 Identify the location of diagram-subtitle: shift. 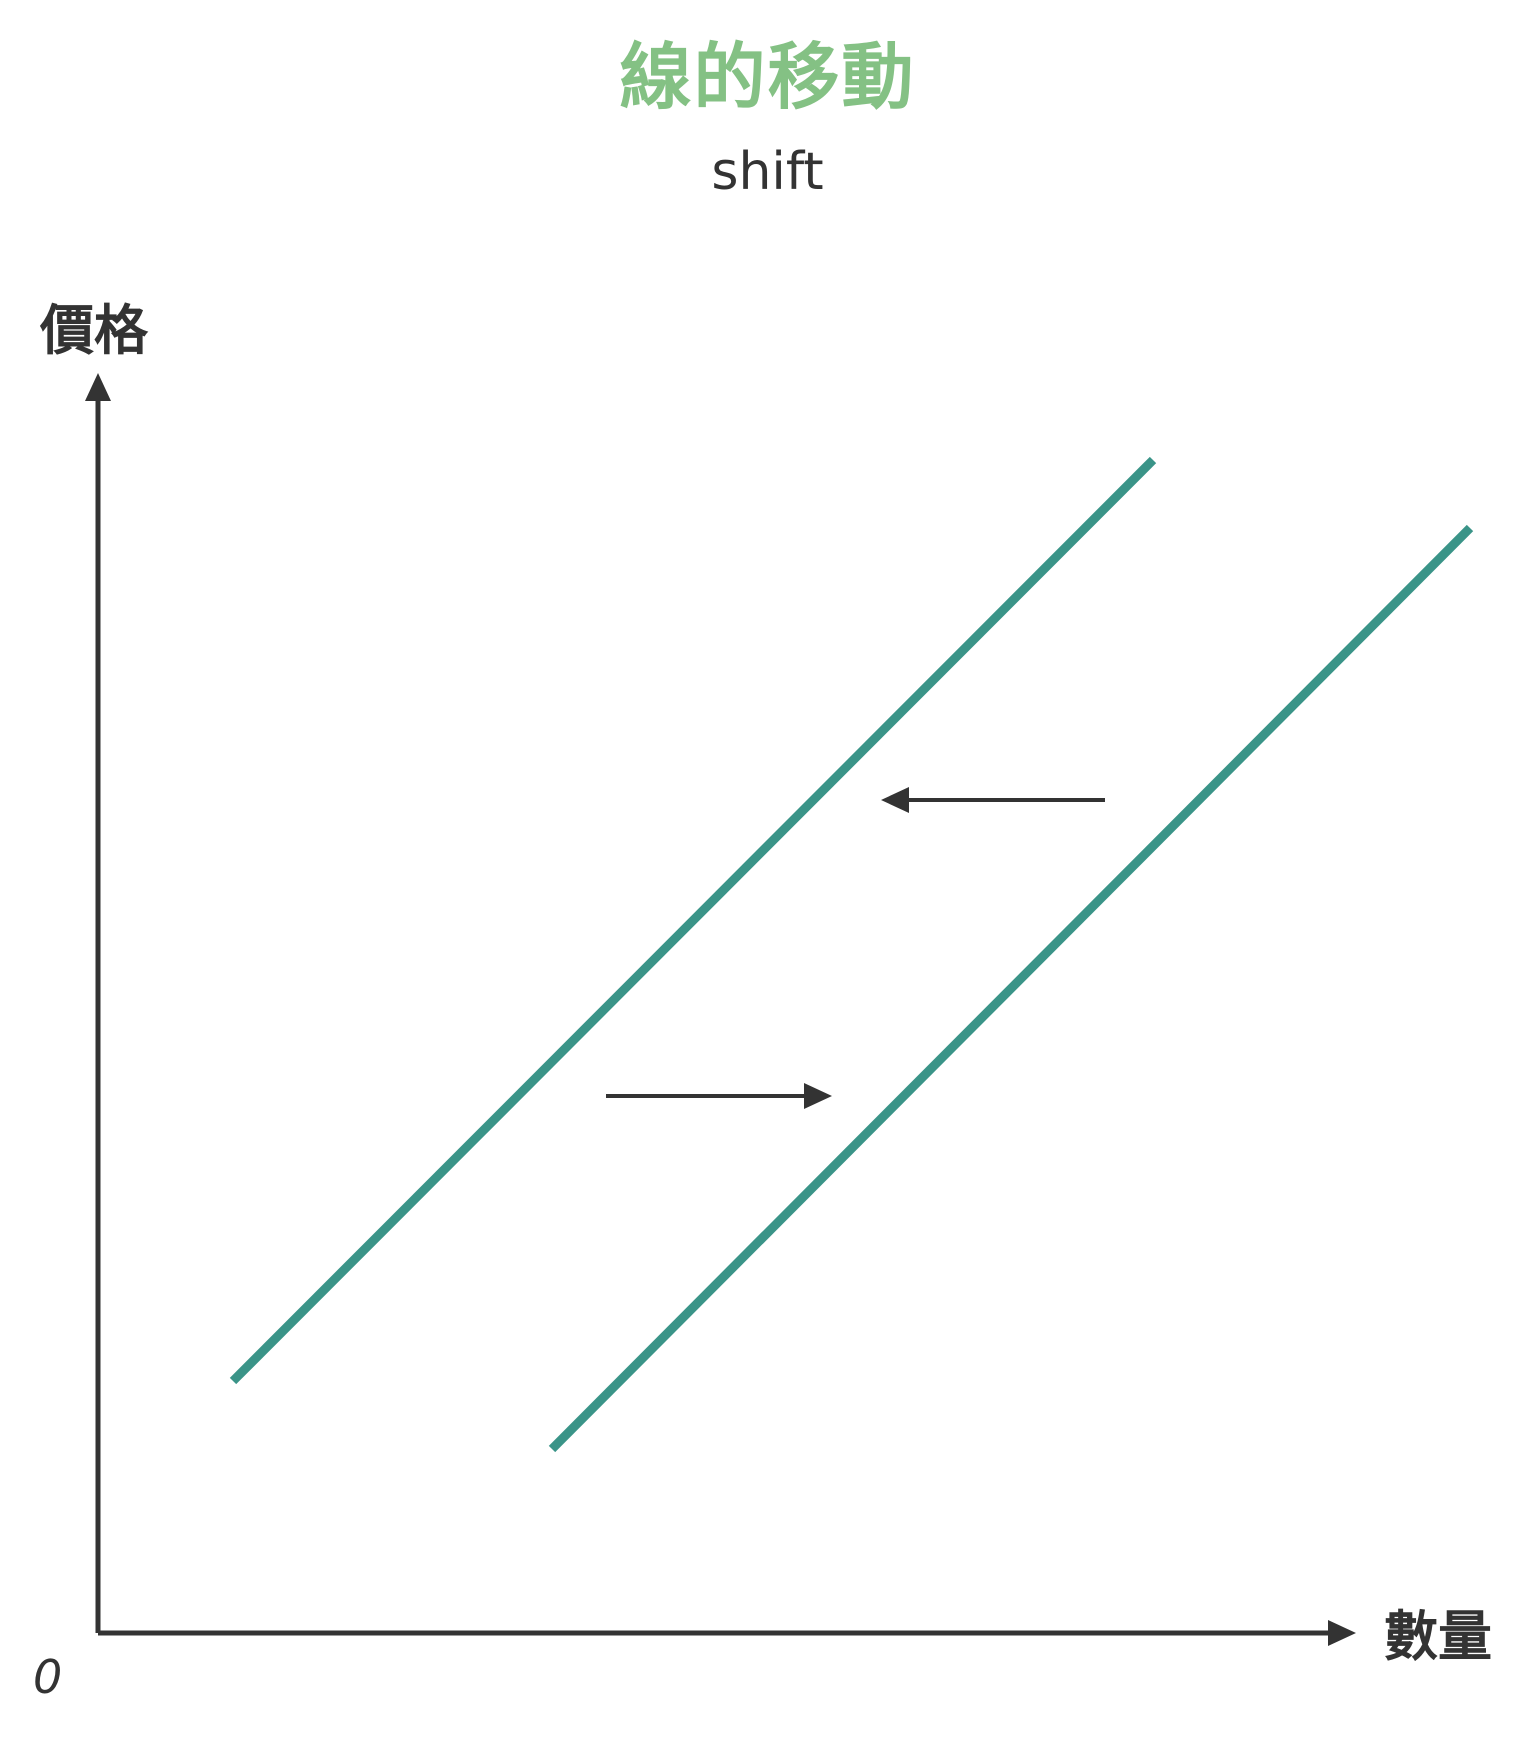
(767, 172).